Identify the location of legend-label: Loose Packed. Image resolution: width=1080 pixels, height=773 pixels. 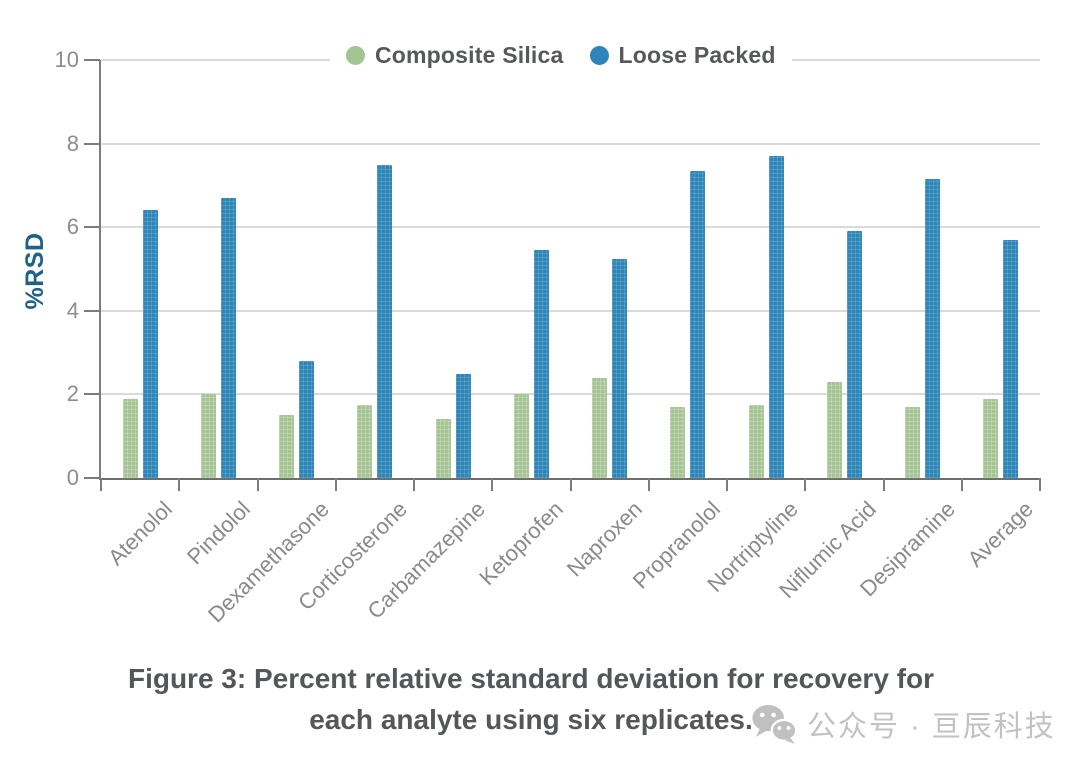
(697, 54).